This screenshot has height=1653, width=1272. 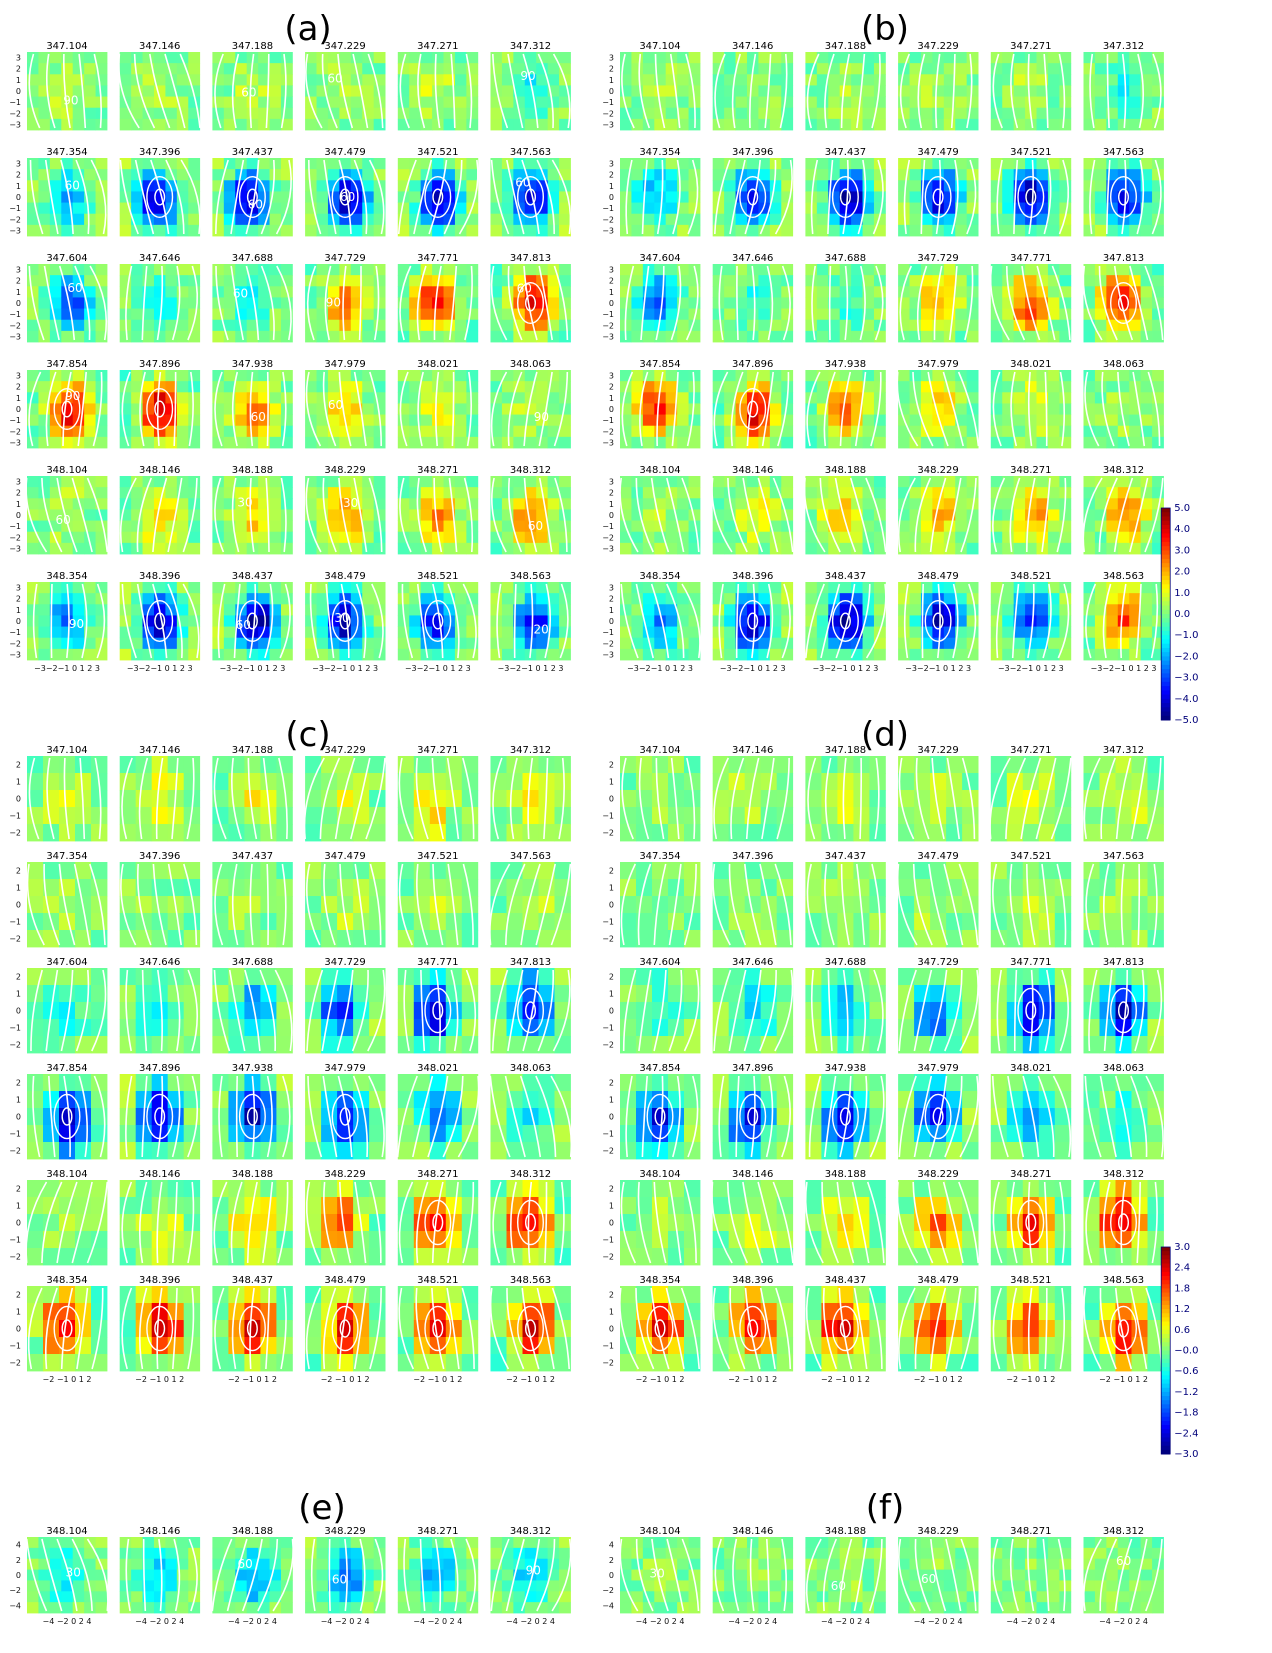 What do you see at coordinates (1166, 629) in the screenshot?
I see `colorbar-segment` at bounding box center [1166, 629].